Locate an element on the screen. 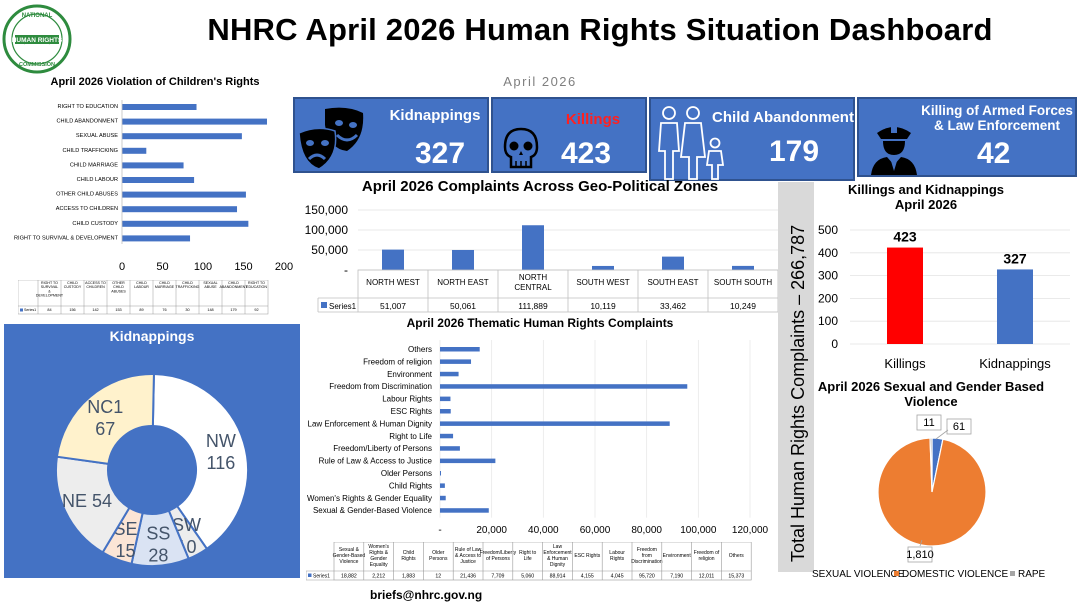 The image size is (1080, 607). kk-value-label: 327 is located at coordinates (1015, 258).